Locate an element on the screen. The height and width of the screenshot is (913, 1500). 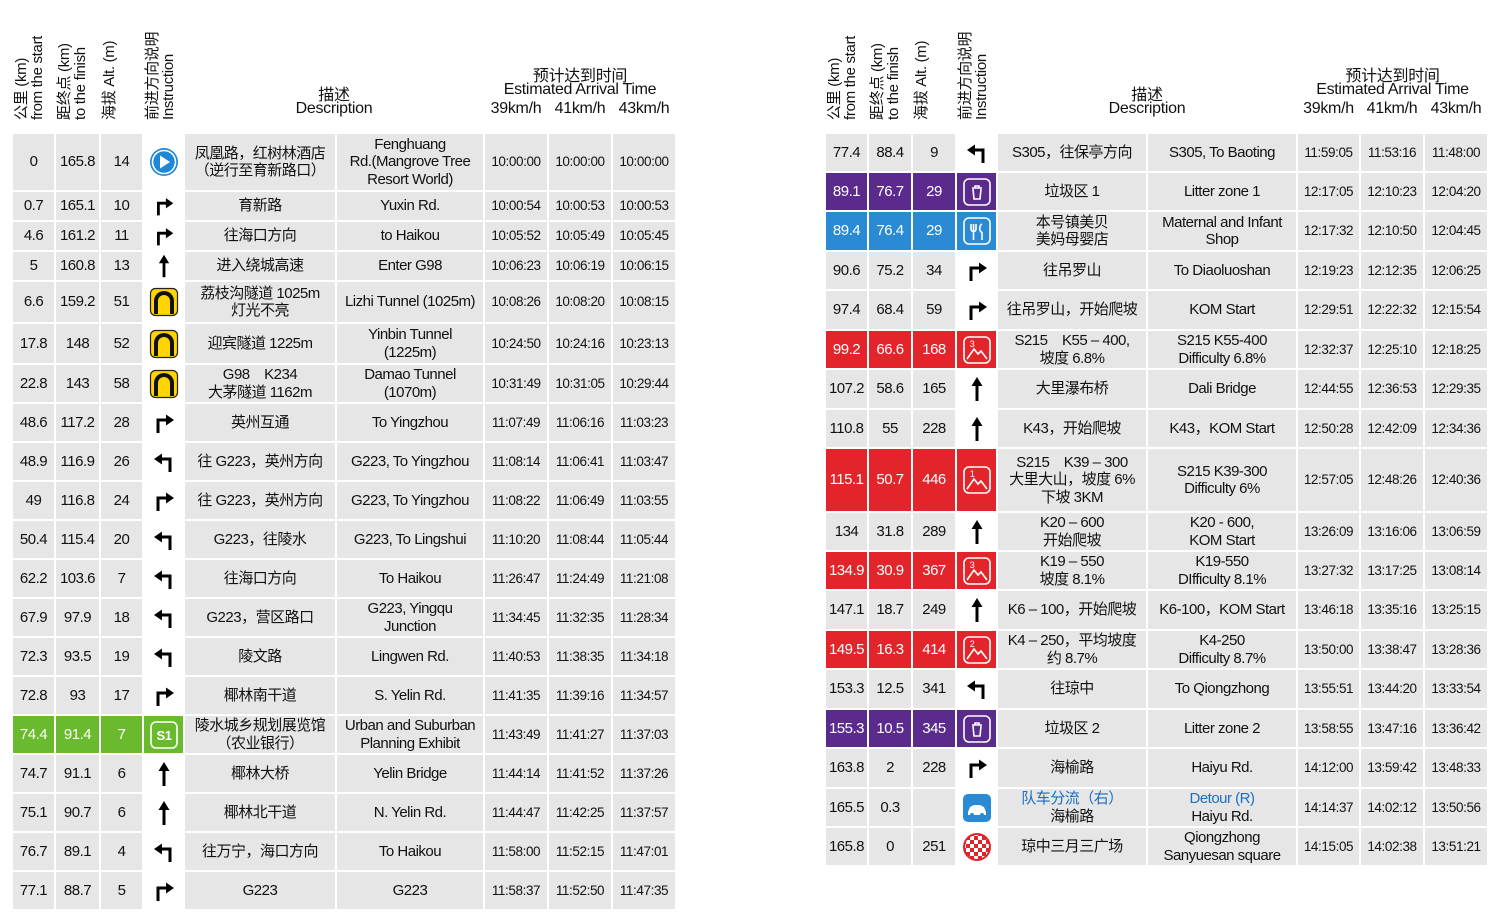
arrival-time: 12:06:25 is located at coordinates (1456, 270).